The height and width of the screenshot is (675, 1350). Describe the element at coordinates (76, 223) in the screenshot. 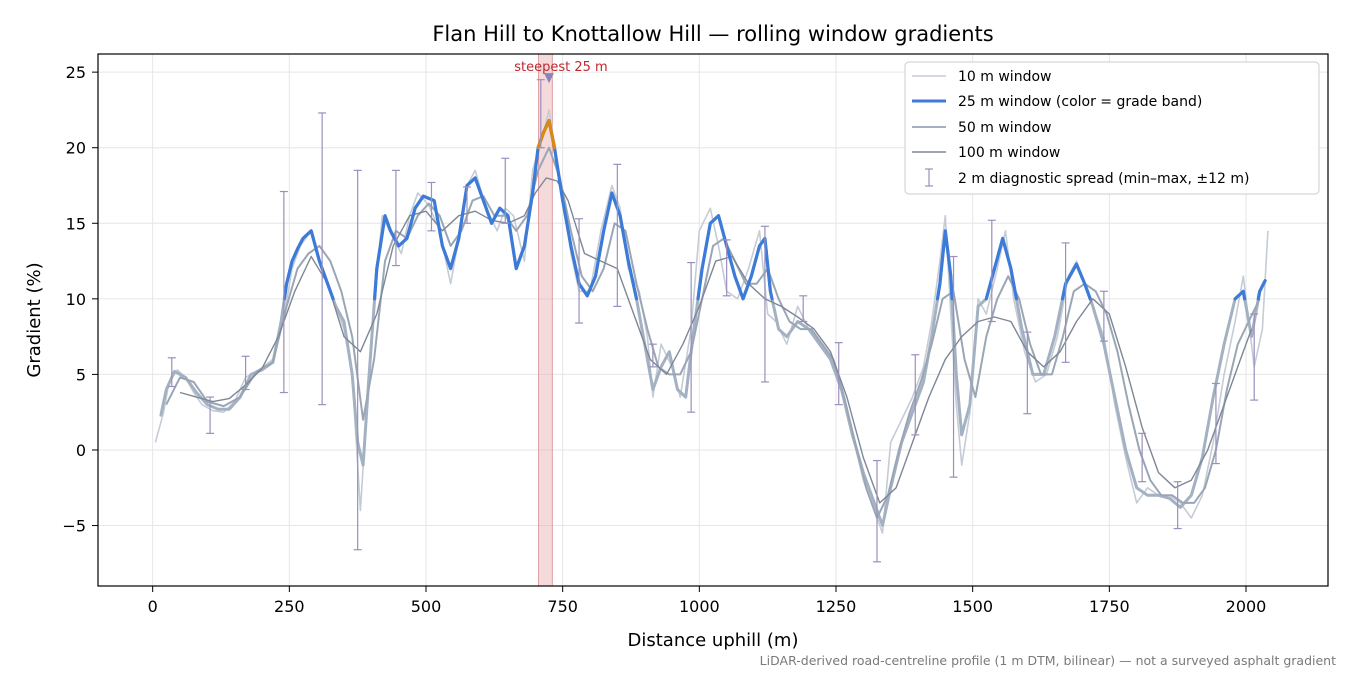

I see `y-tick-label: 15` at that location.